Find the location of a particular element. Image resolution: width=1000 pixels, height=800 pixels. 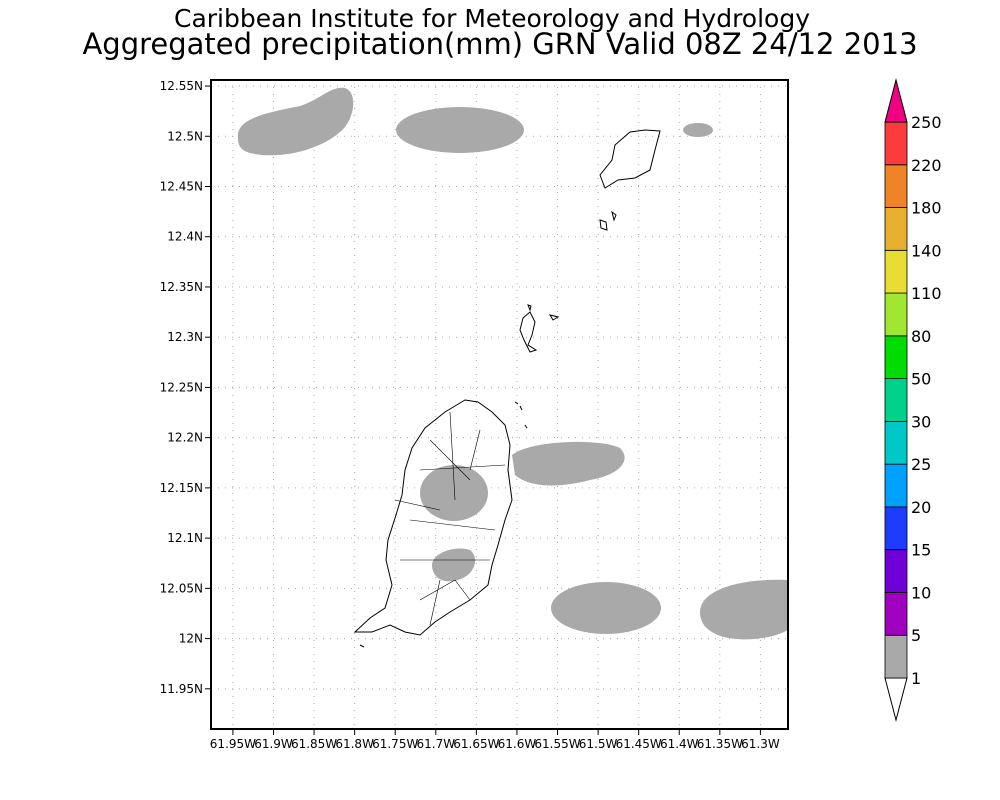

grenada-parishes is located at coordinates (450, 518).